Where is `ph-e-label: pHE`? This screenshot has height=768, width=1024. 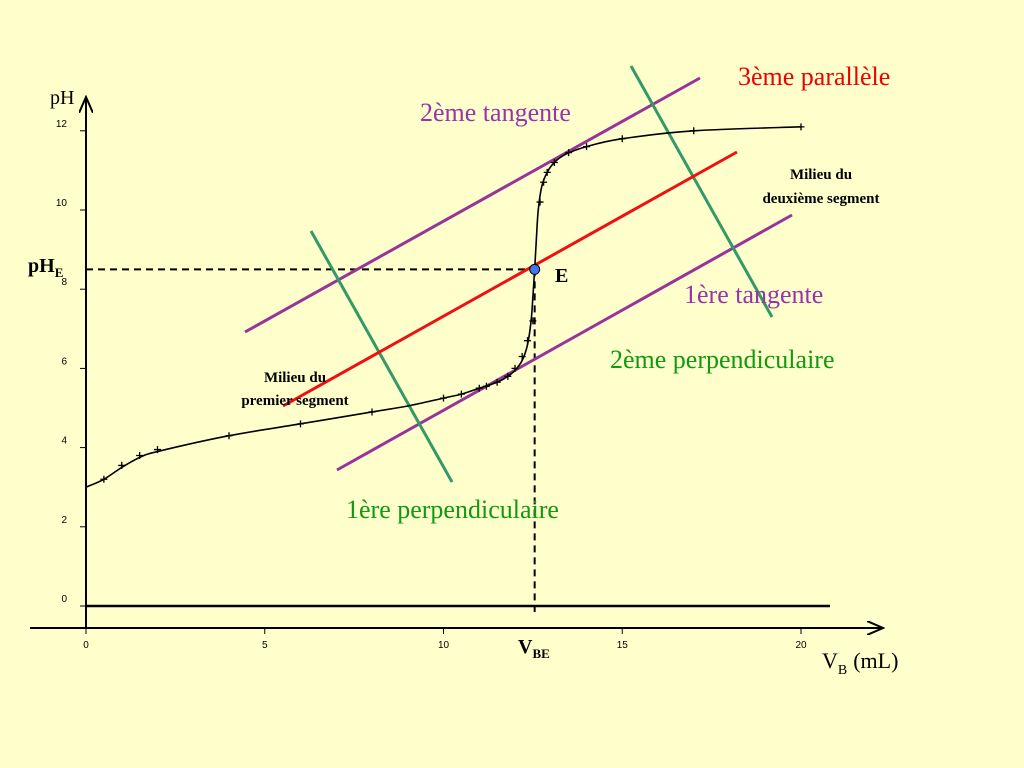
ph-e-label: pHE is located at coordinates (45, 267).